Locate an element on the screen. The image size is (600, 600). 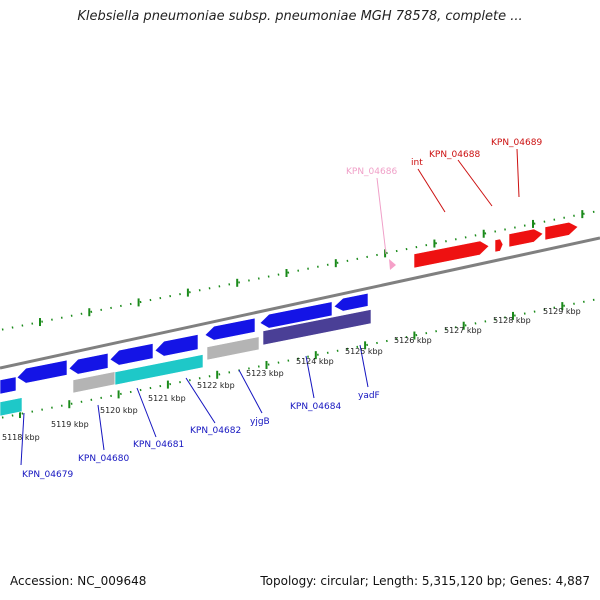
gene-label-kpn-04681: KPN_04681 is located at coordinates (158, 445).